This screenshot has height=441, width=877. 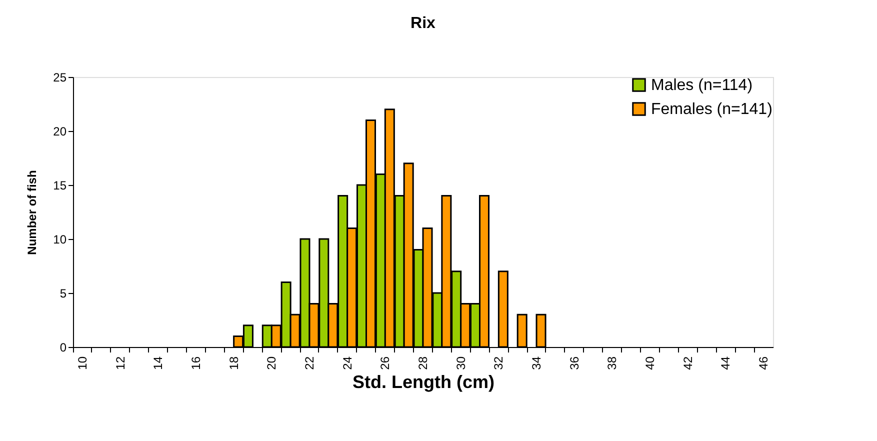 What do you see at coordinates (195, 363) in the screenshot?
I see `x-tick-label: 16` at bounding box center [195, 363].